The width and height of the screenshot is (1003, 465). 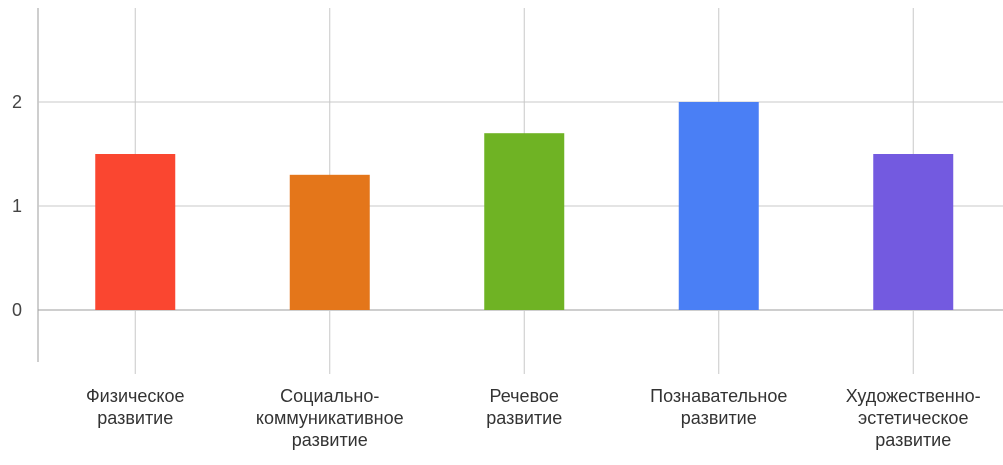 What do you see at coordinates (718, 407) in the screenshot?
I see `x-category-label: Познавательное развитие` at bounding box center [718, 407].